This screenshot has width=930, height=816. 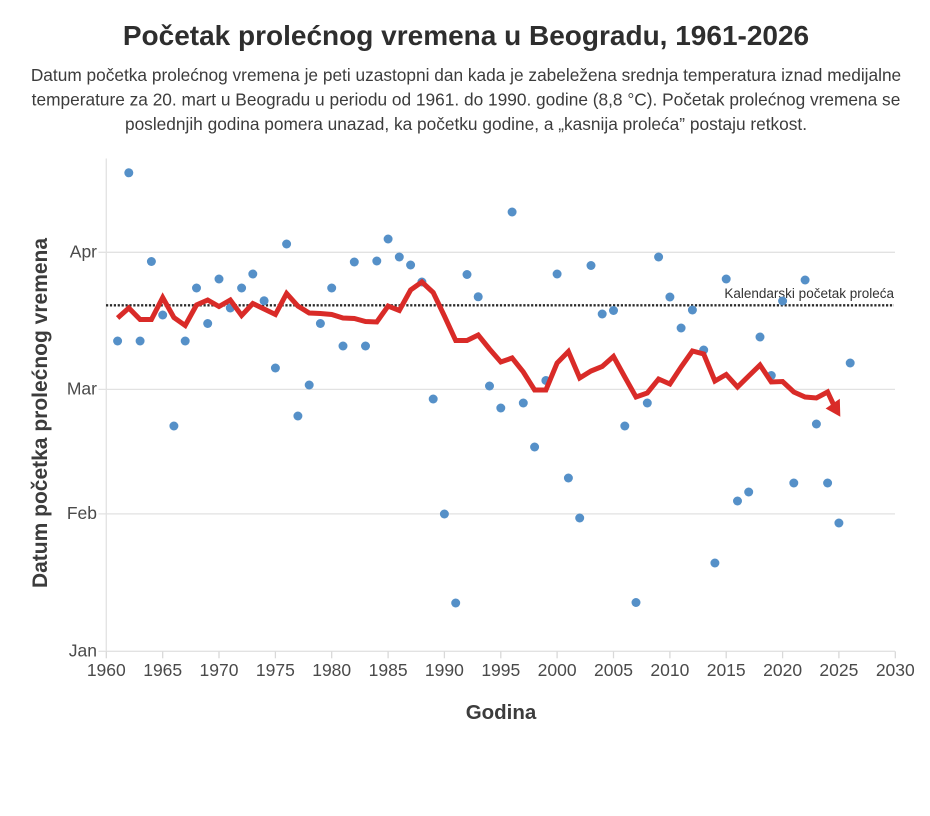 What do you see at coordinates (838, 670) in the screenshot?
I see `svg-text: 2025` at bounding box center [838, 670].